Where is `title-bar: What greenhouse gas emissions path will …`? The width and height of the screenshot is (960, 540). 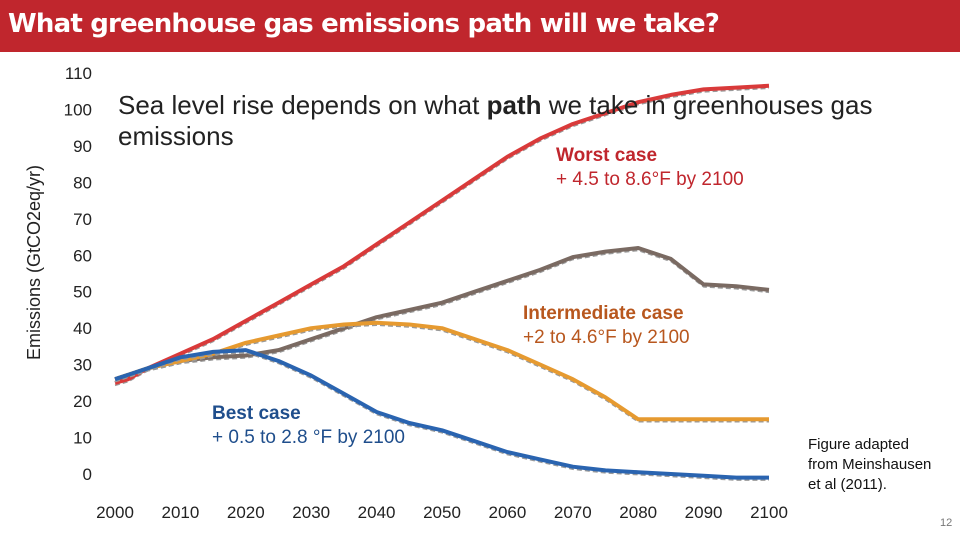
title-bar: What greenhouse gas emissions path will … is located at coordinates (480, 26).